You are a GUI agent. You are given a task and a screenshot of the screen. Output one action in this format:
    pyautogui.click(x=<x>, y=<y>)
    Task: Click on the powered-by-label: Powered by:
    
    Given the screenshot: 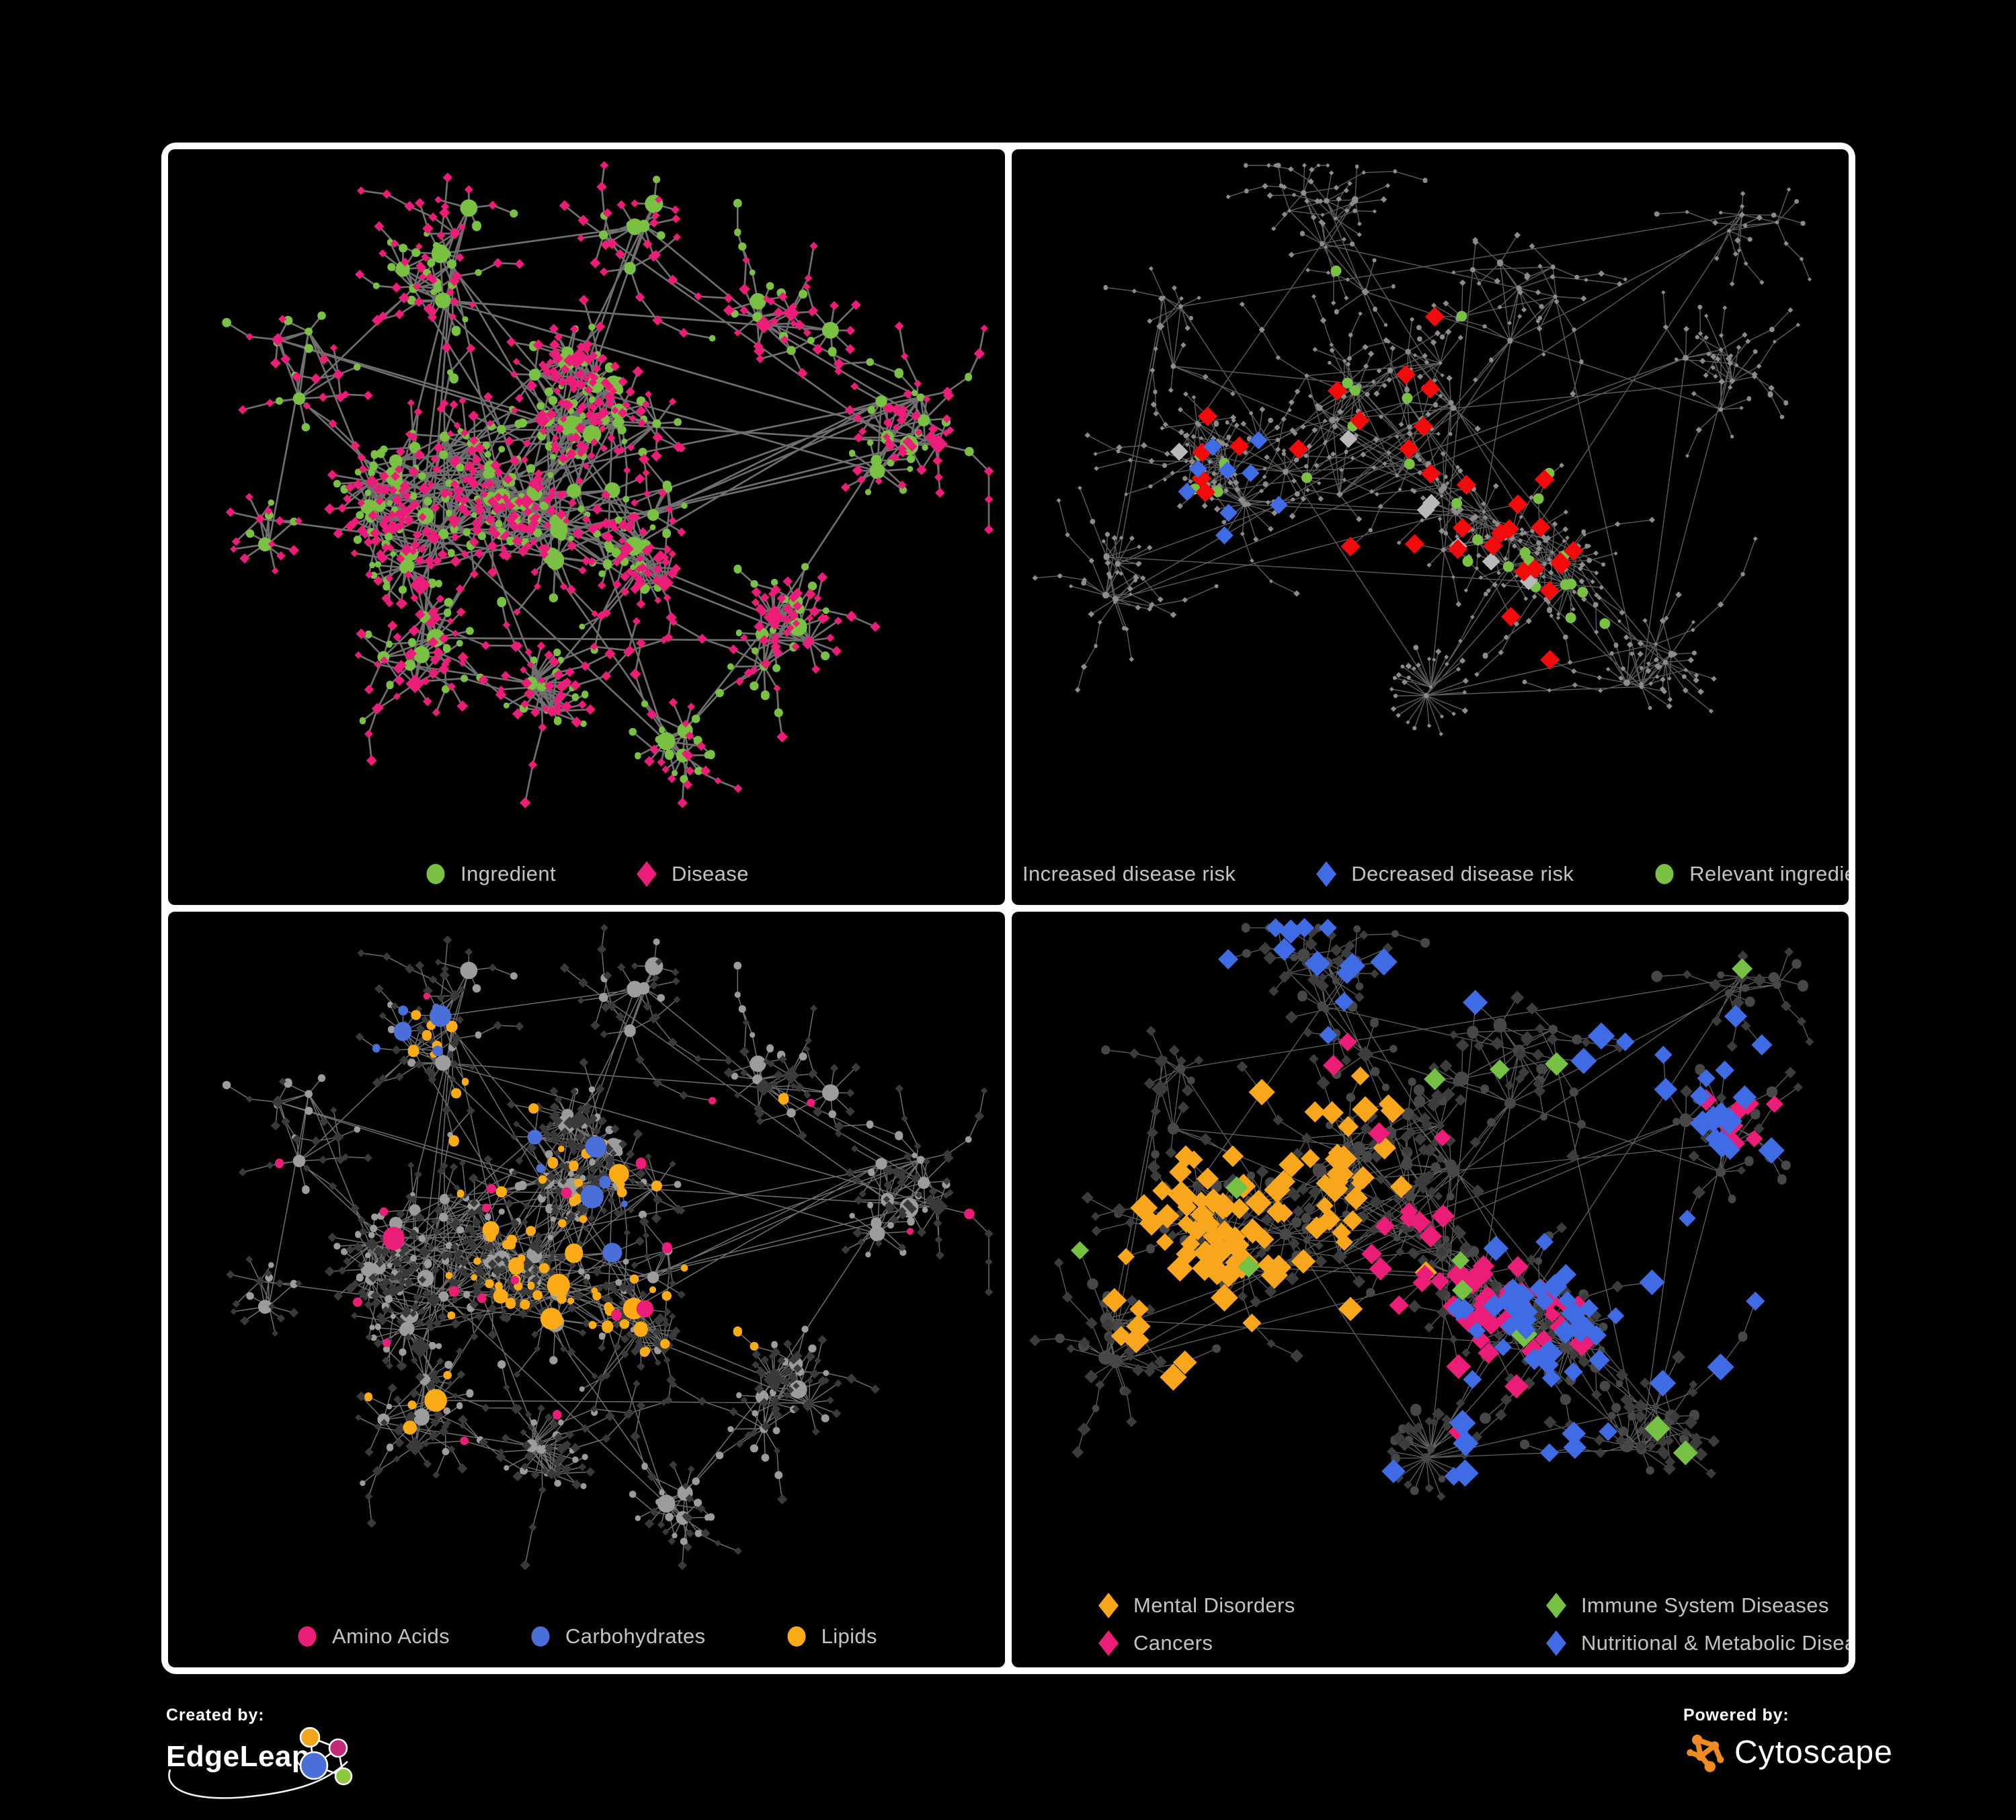 What is the action you would take?
    pyautogui.click(x=1736, y=1715)
    